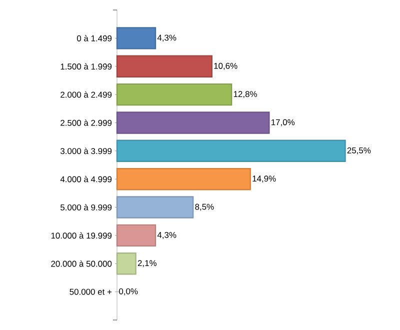 Image resolution: width=400 pixels, height=330 pixels. Describe the element at coordinates (81, 263) in the screenshot. I see `y-tick-label: 20.000 à 50.000` at that location.